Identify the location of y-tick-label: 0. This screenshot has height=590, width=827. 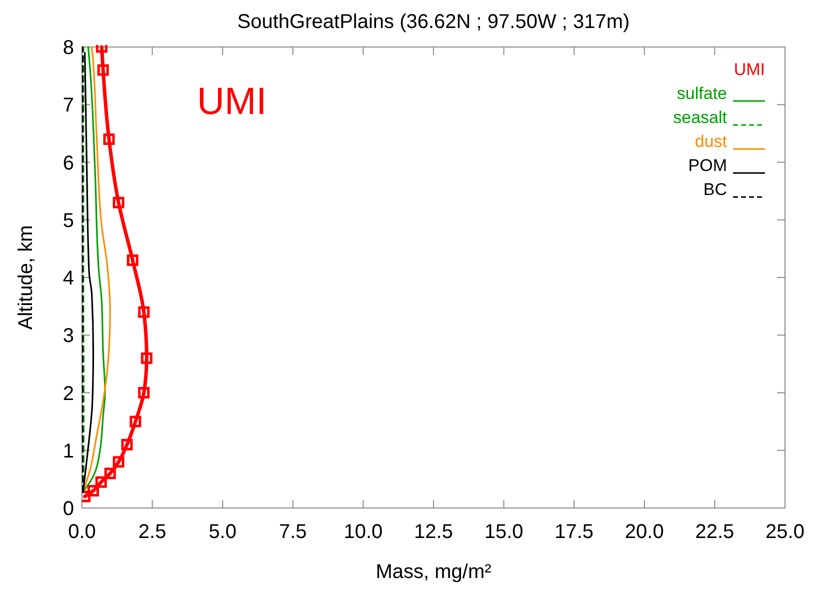
(68, 509).